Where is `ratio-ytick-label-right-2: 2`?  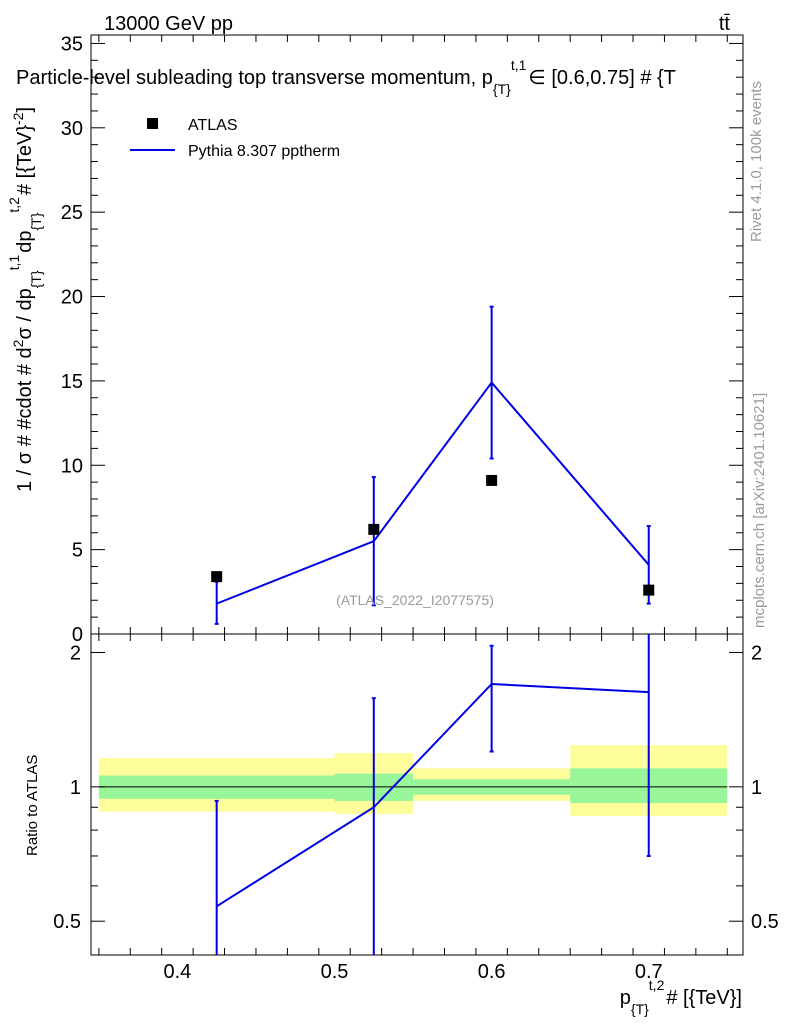 ratio-ytick-label-right-2: 2 is located at coordinates (756, 653).